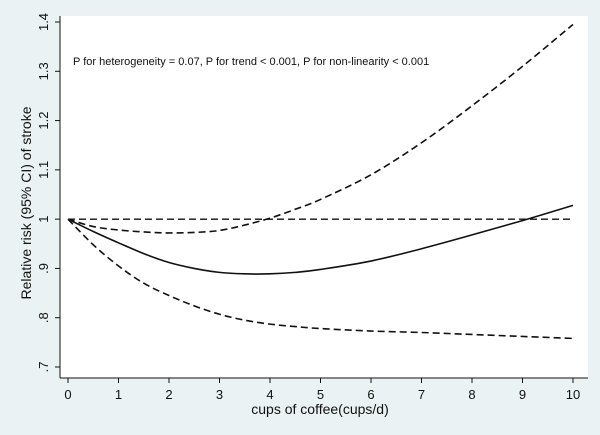 The width and height of the screenshot is (600, 435). Describe the element at coordinates (43, 121) in the screenshot. I see `y-tick-label: 1.2` at that location.